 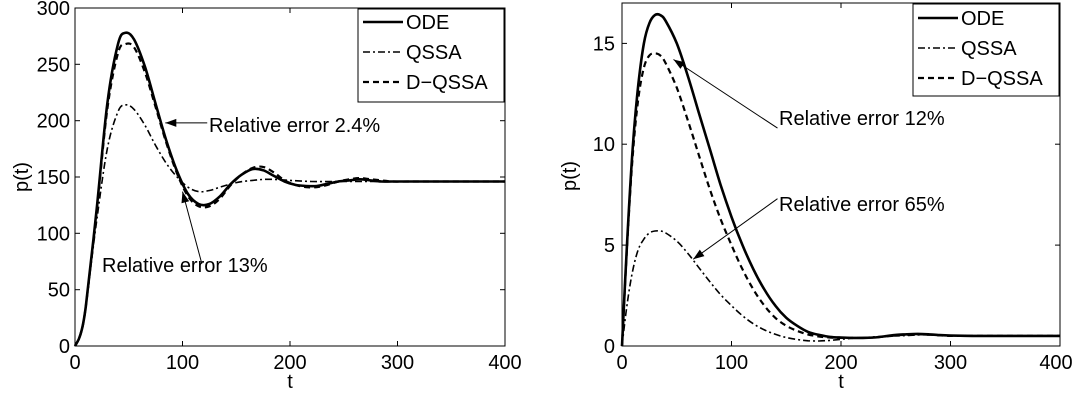 What do you see at coordinates (434, 53) in the screenshot?
I see `legend-label-qssa-left: QSSA` at bounding box center [434, 53].